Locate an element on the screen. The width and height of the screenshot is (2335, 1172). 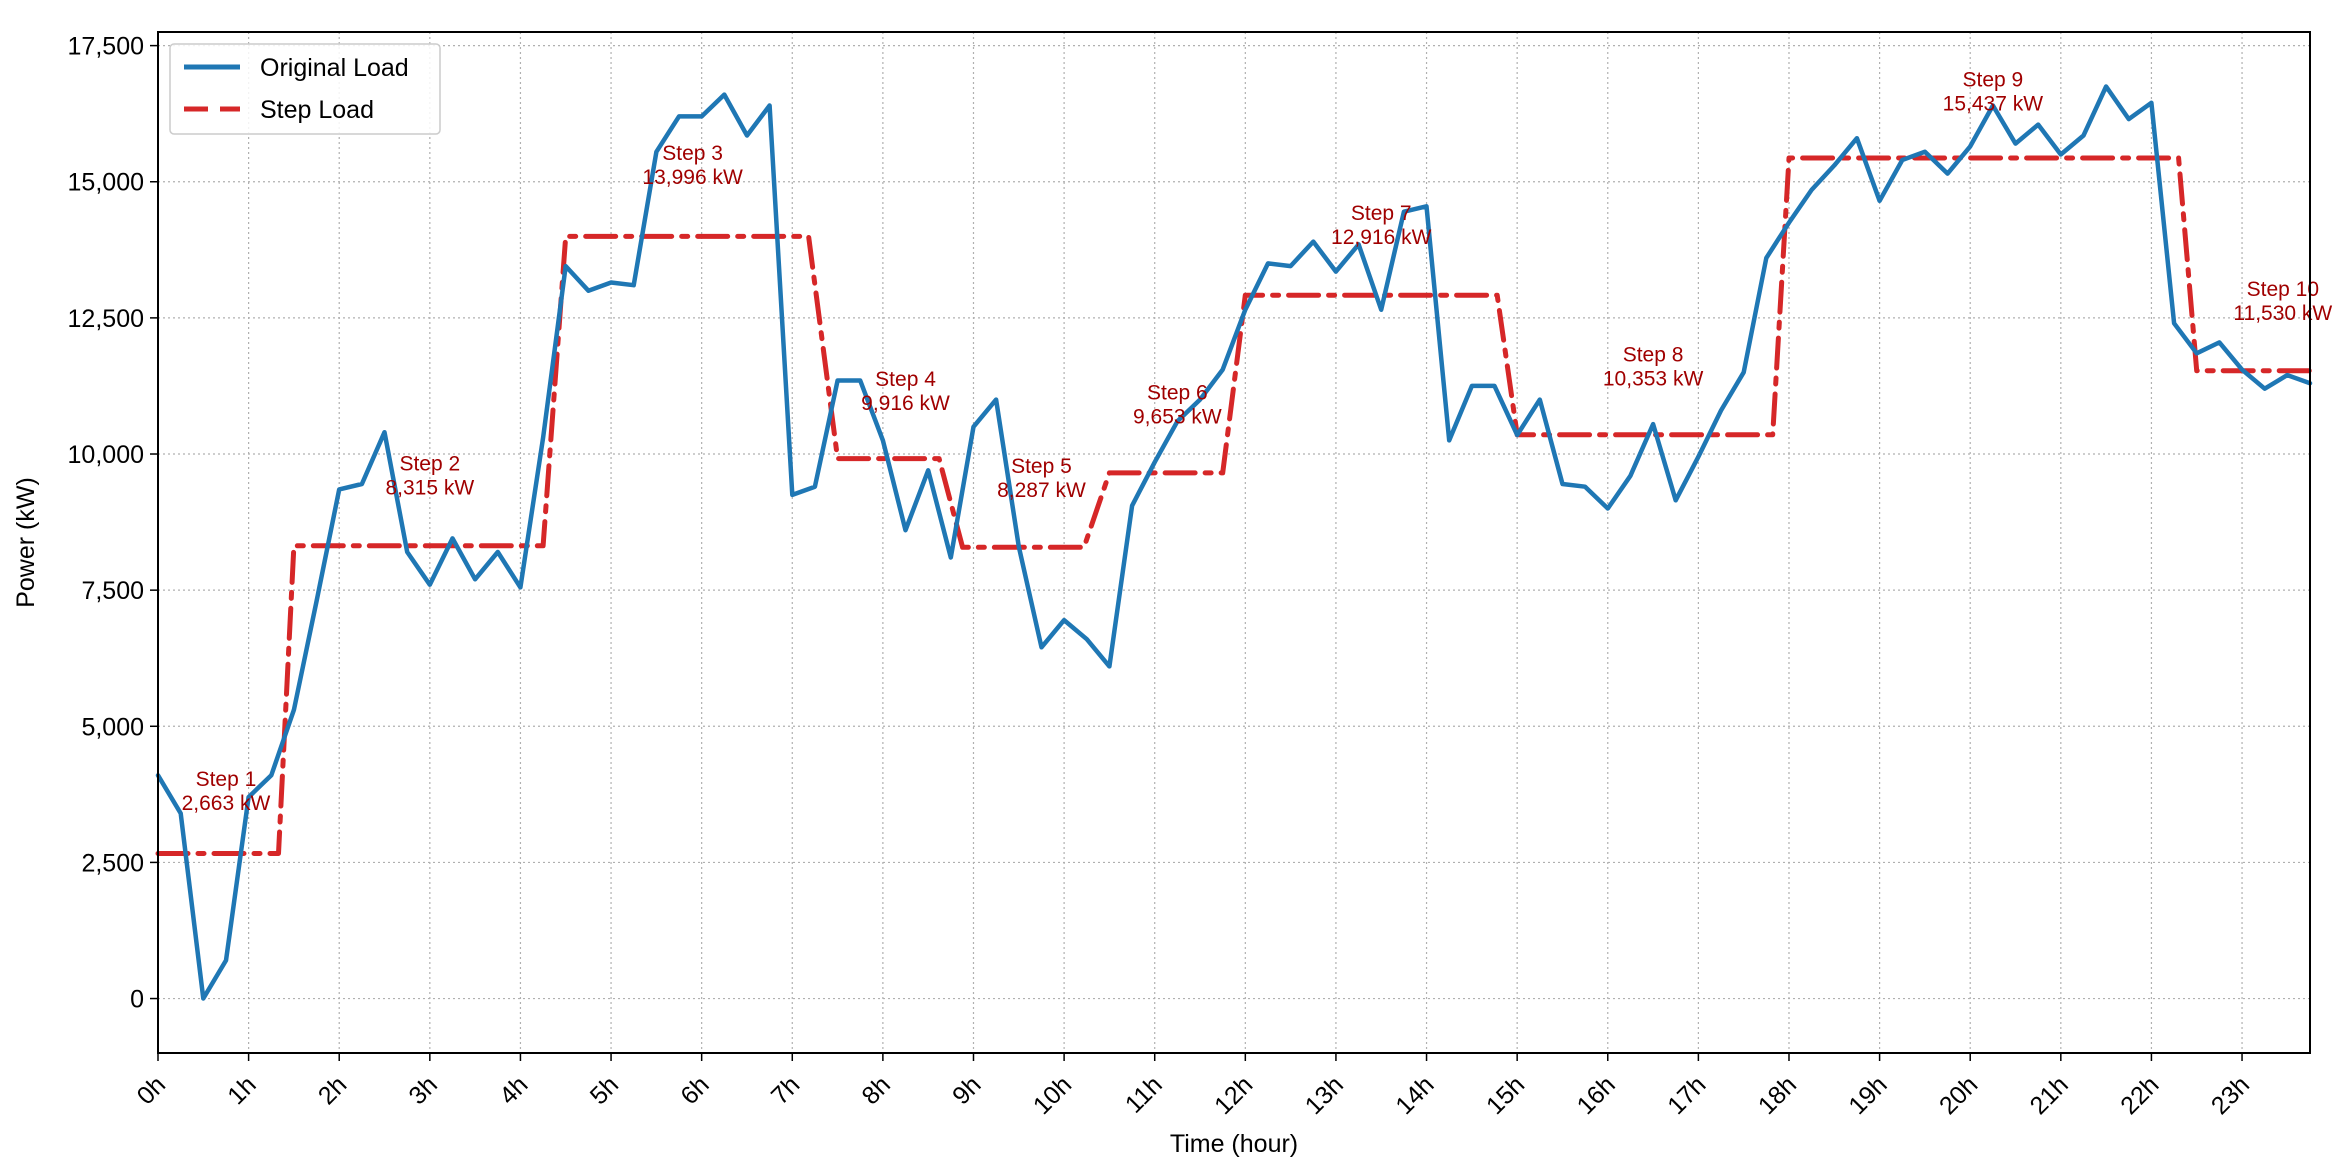
y-axis-label: Power (kW) is located at coordinates (26, 542).